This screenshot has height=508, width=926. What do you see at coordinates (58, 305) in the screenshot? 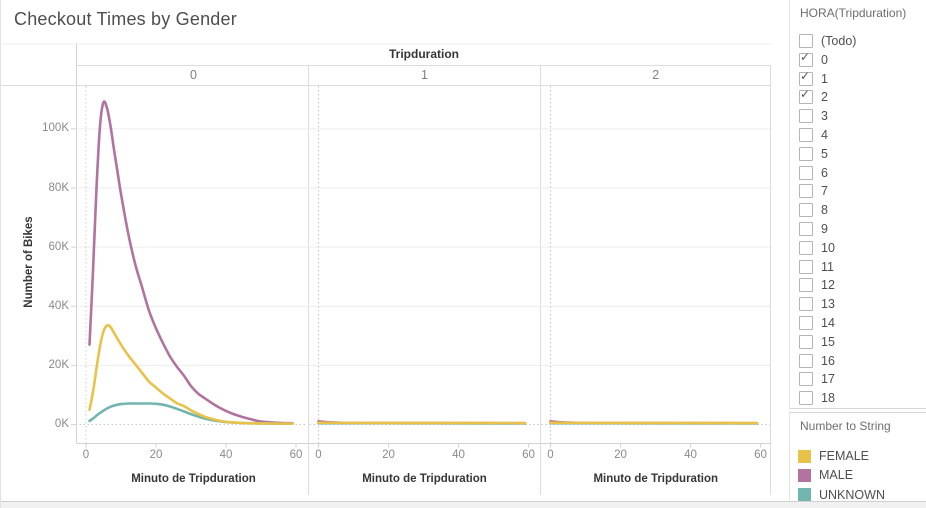
I see `y-tick-label: 40K` at bounding box center [58, 305].